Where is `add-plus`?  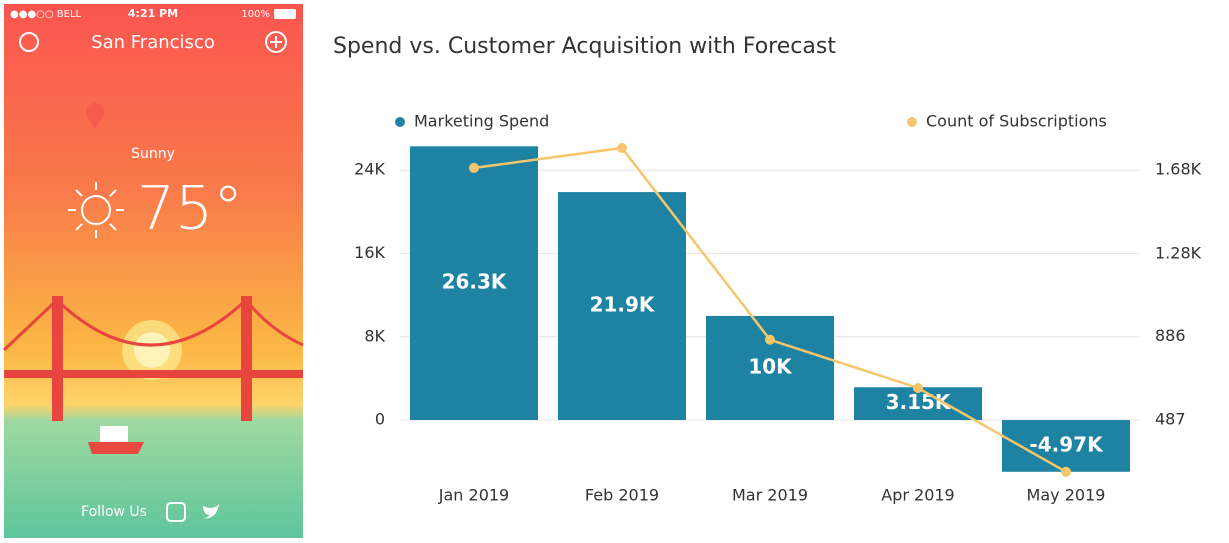 add-plus is located at coordinates (276, 42).